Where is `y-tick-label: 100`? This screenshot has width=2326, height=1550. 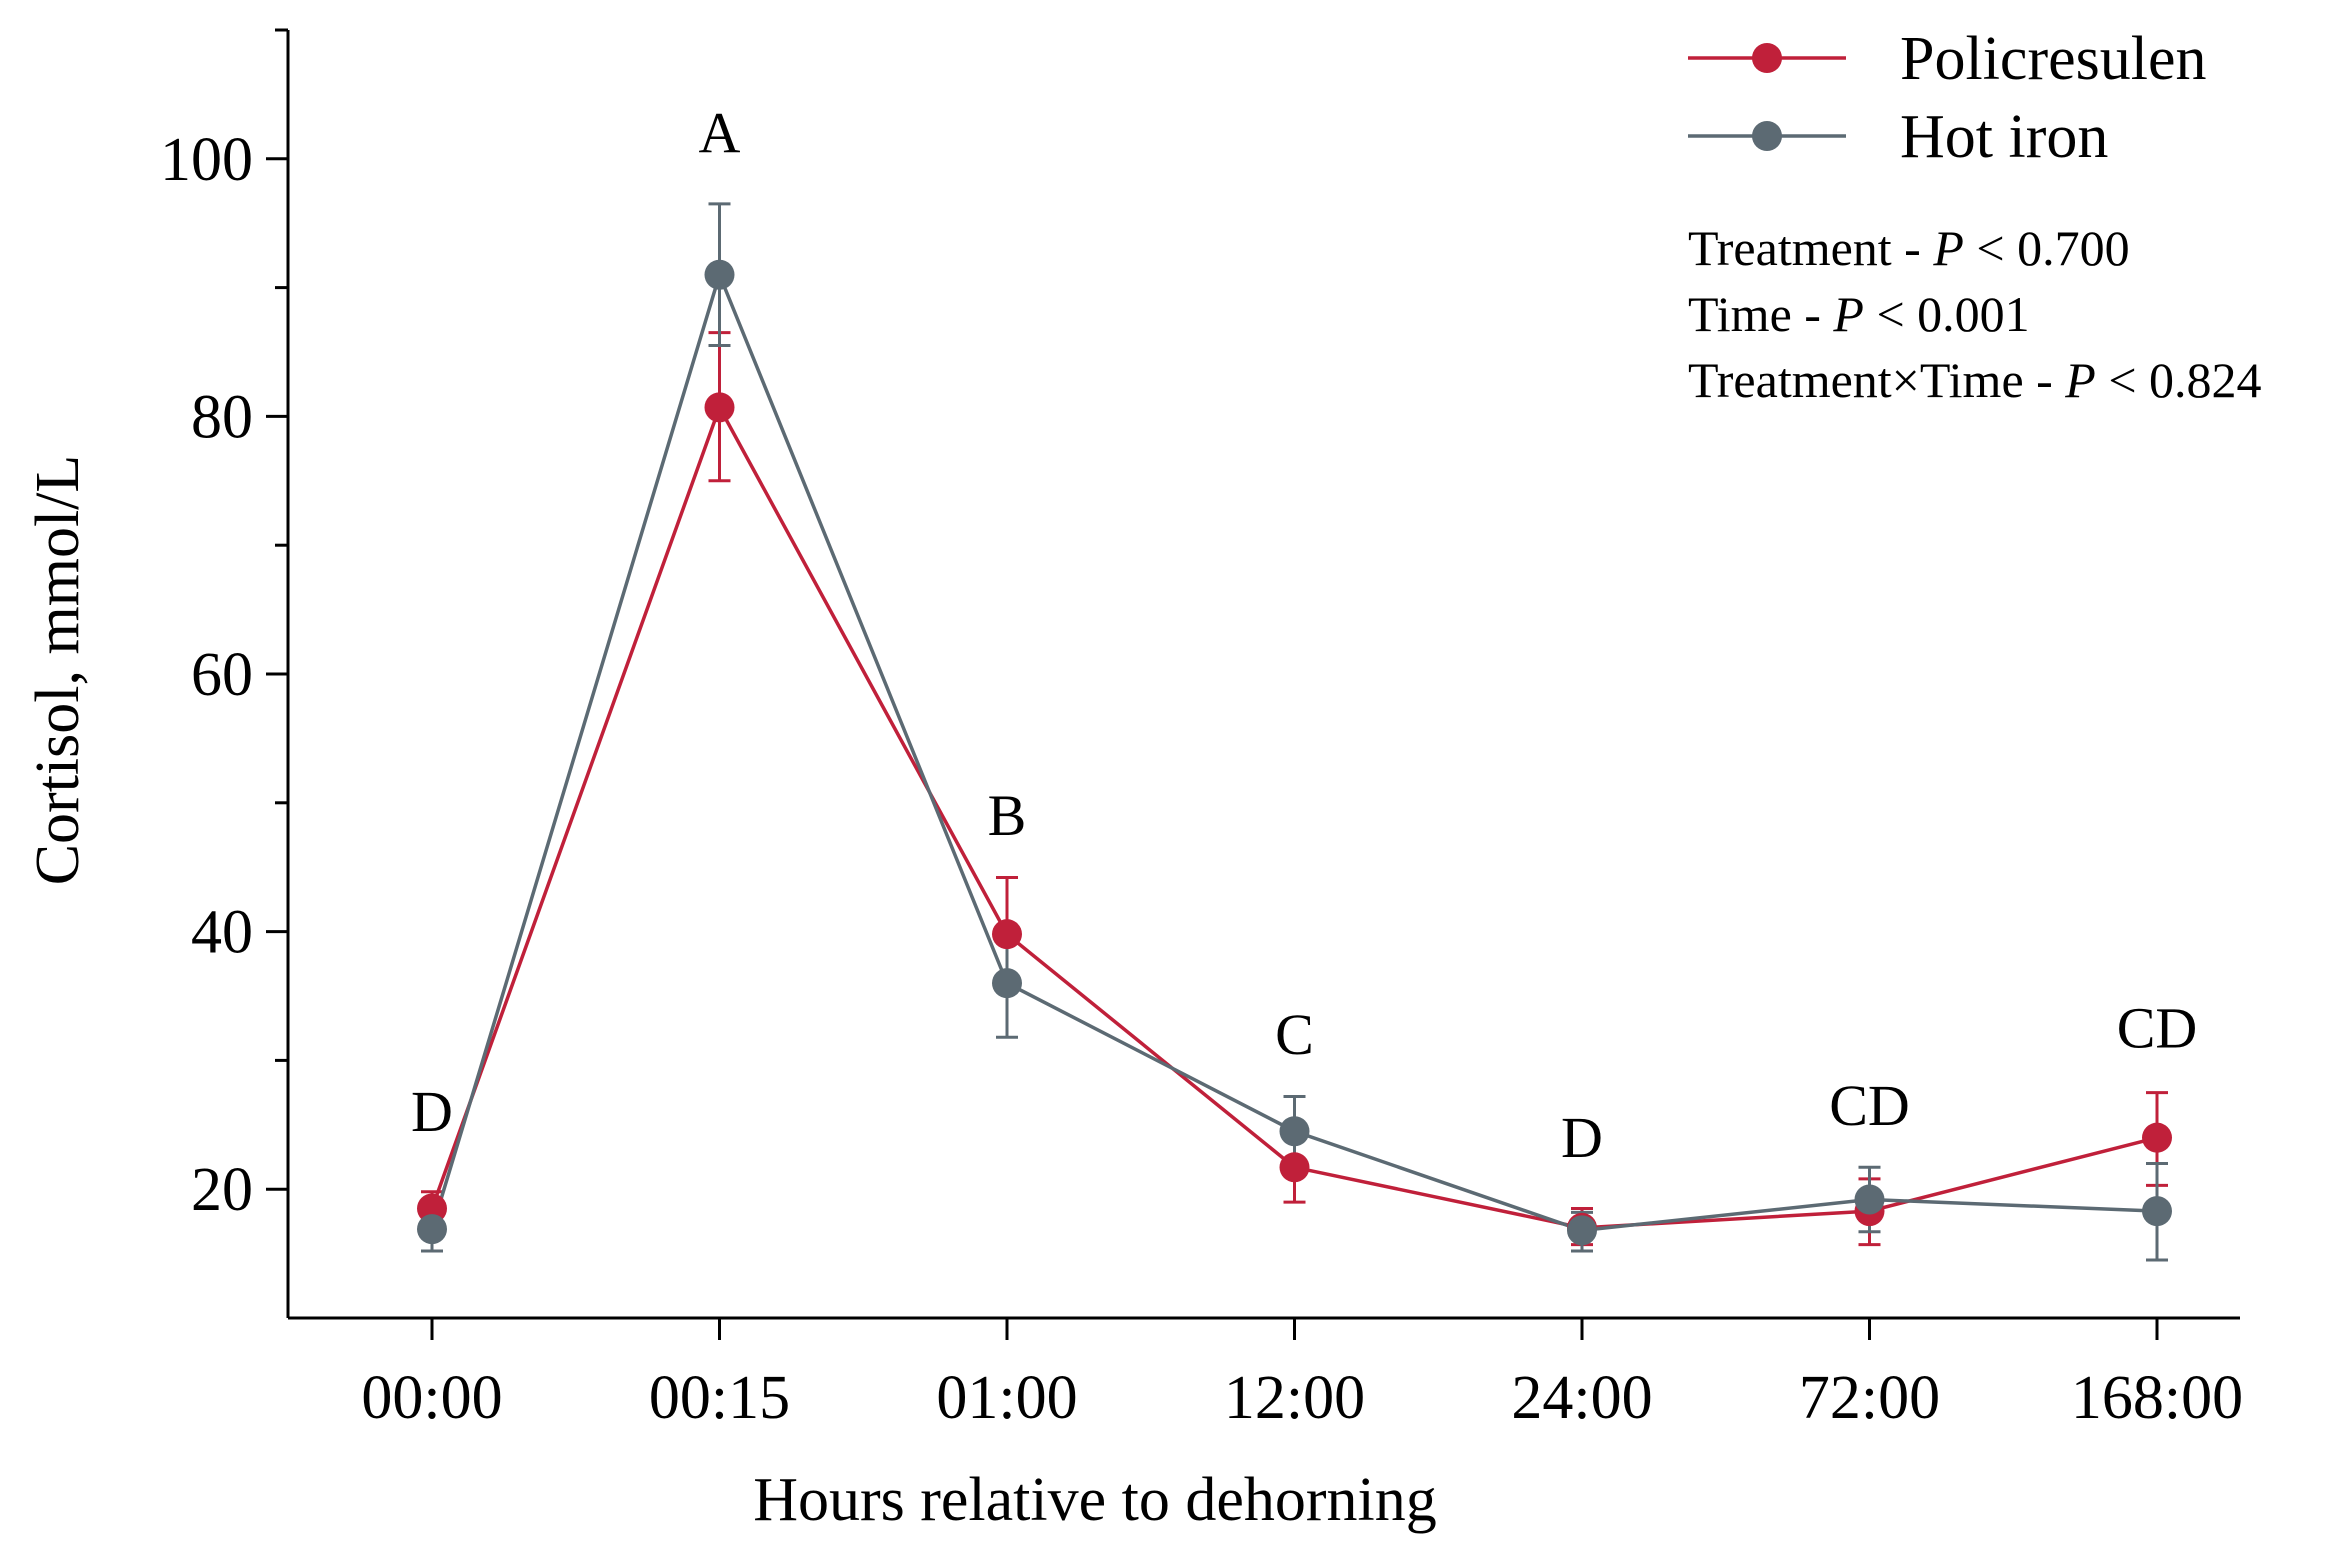
y-tick-label: 100 is located at coordinates (206, 160).